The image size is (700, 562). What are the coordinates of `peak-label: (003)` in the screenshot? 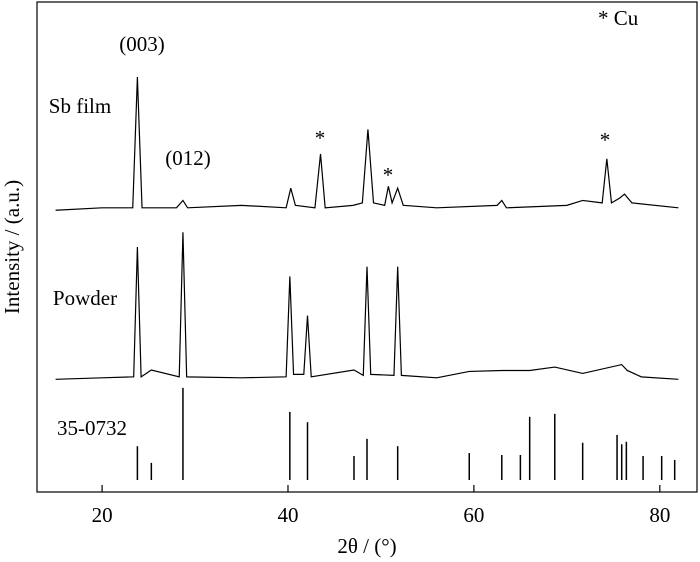 It's located at (142, 44).